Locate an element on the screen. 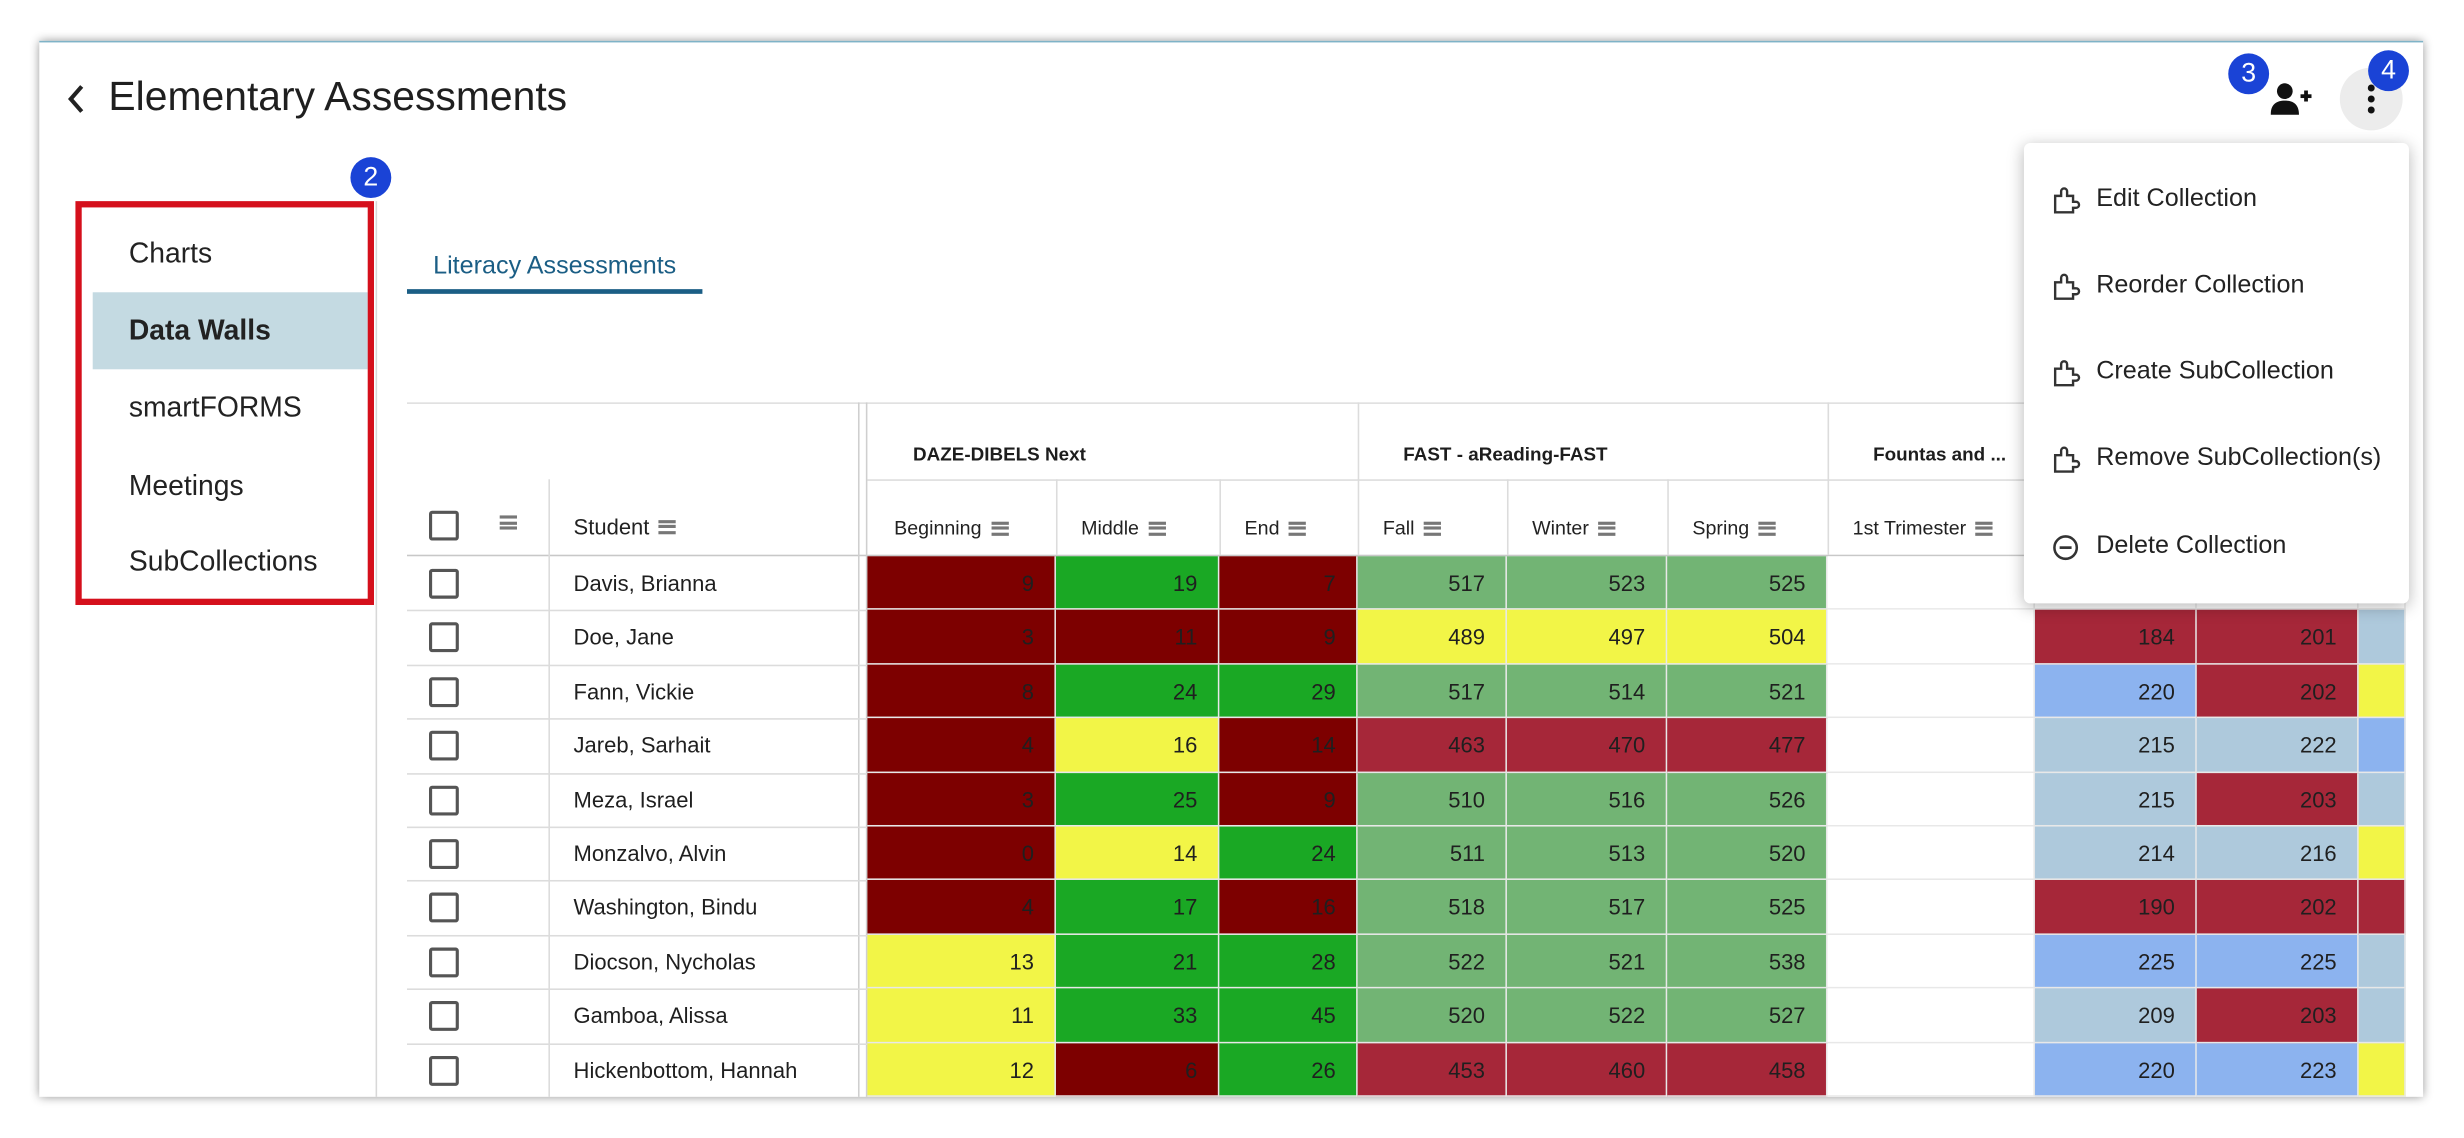  score-cell: 538 is located at coordinates (1747, 961).